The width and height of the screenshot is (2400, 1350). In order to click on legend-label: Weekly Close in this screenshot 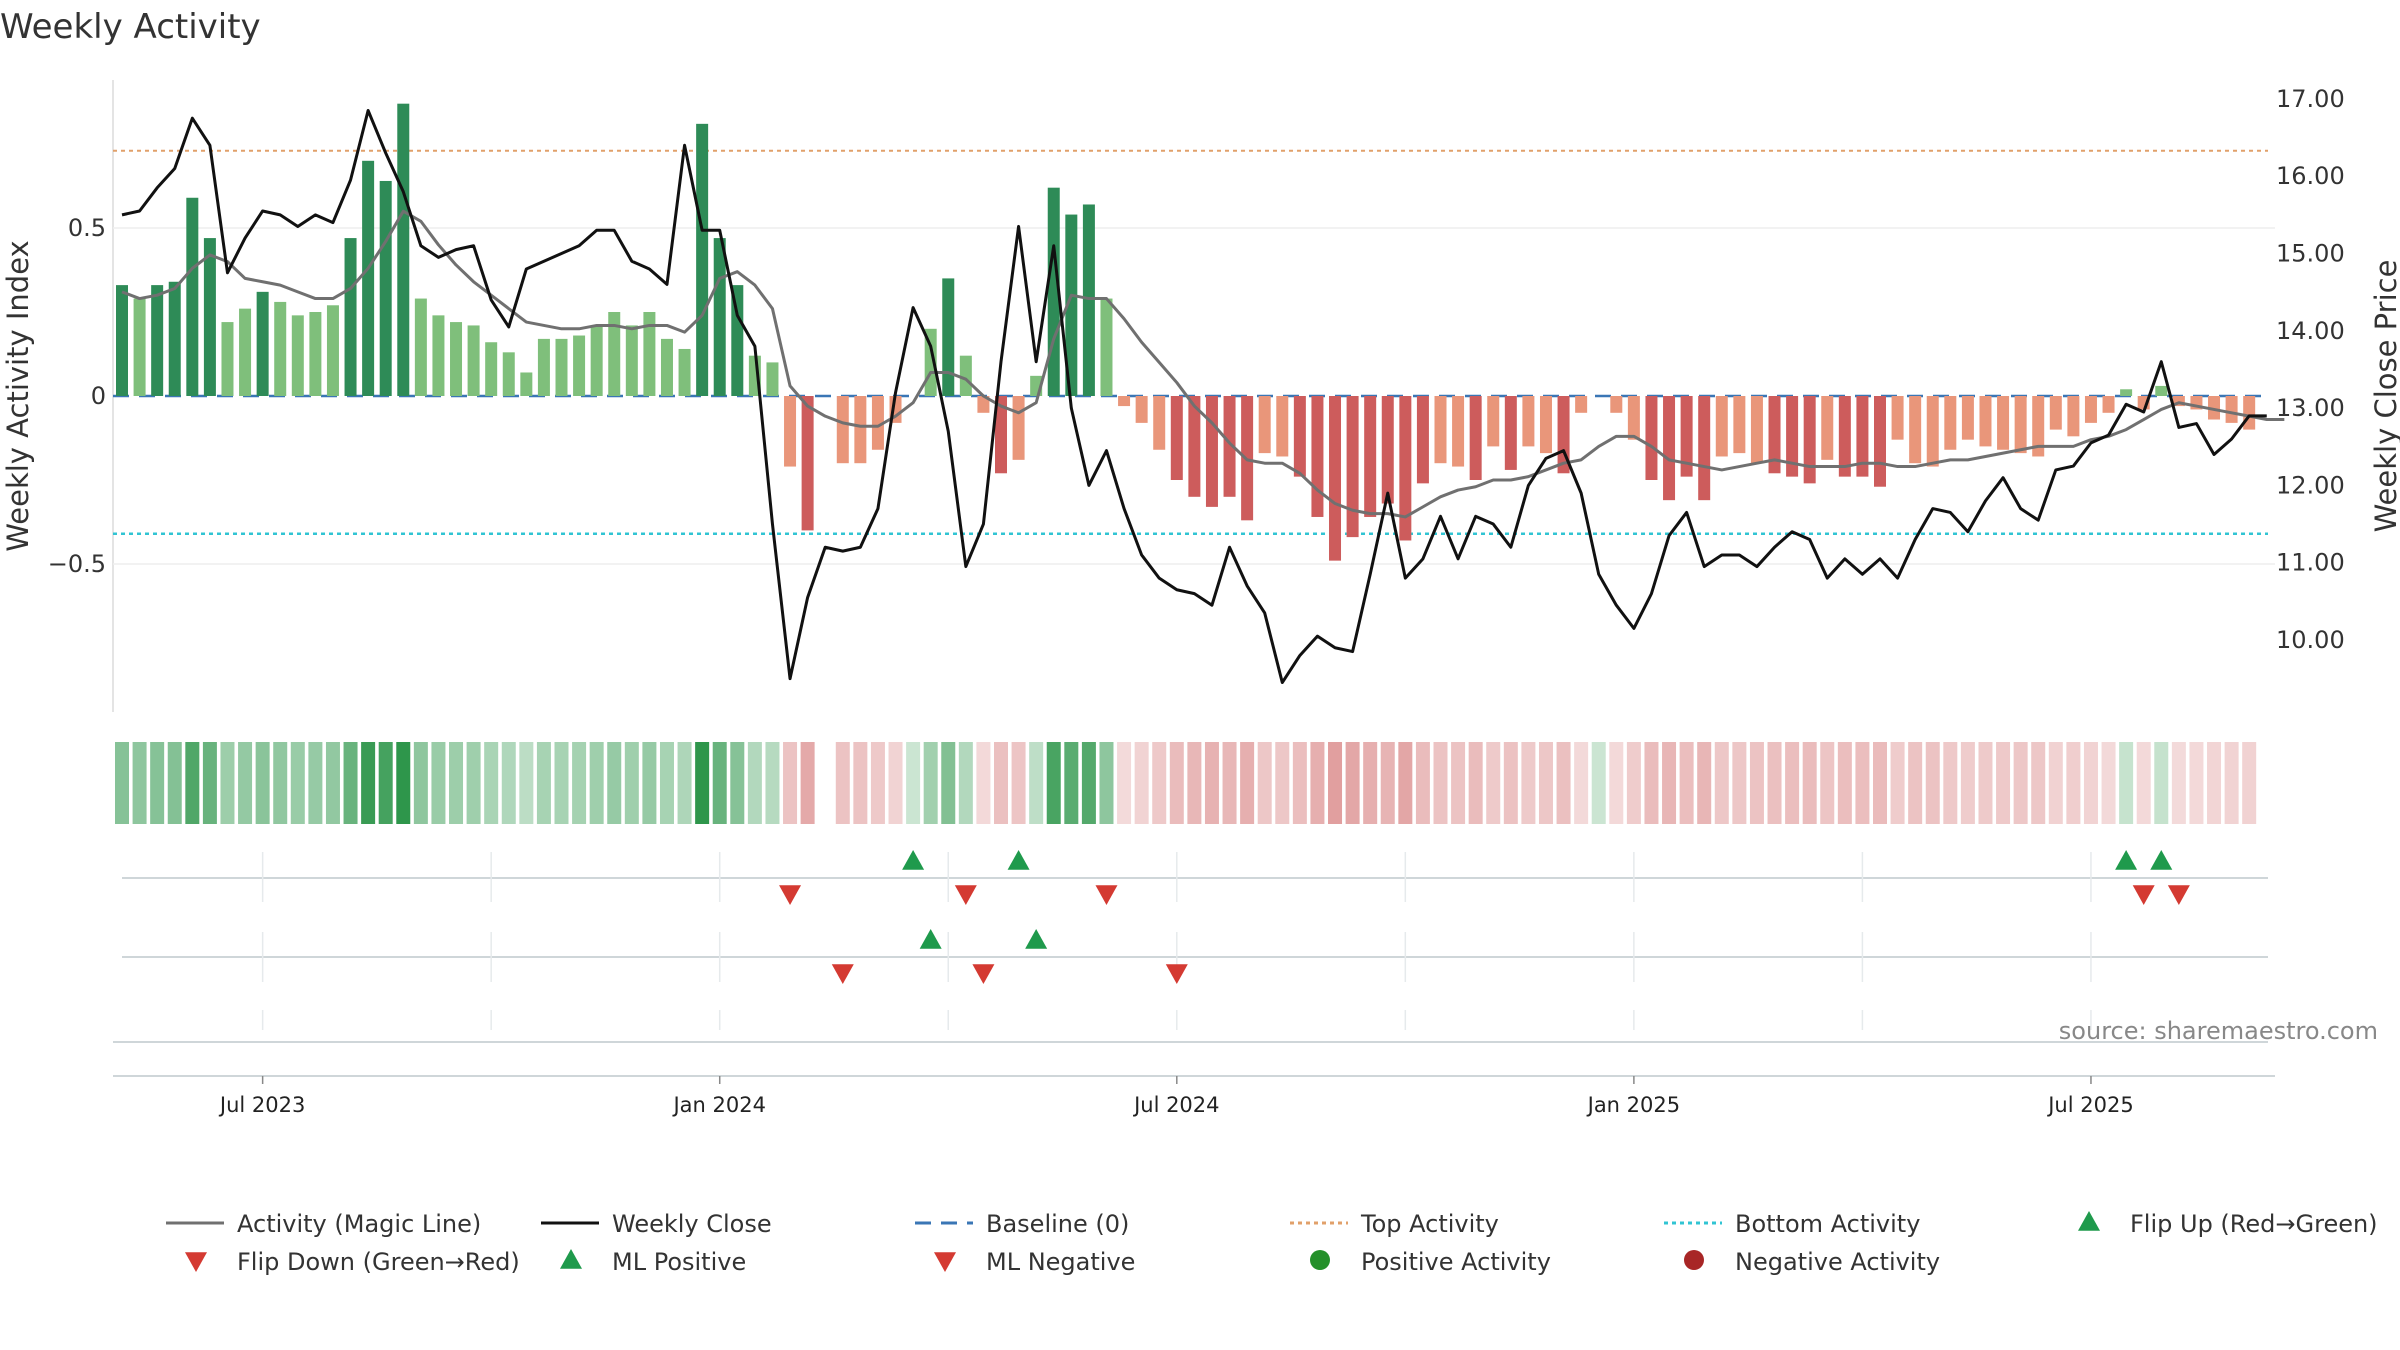, I will do `click(692, 1224)`.